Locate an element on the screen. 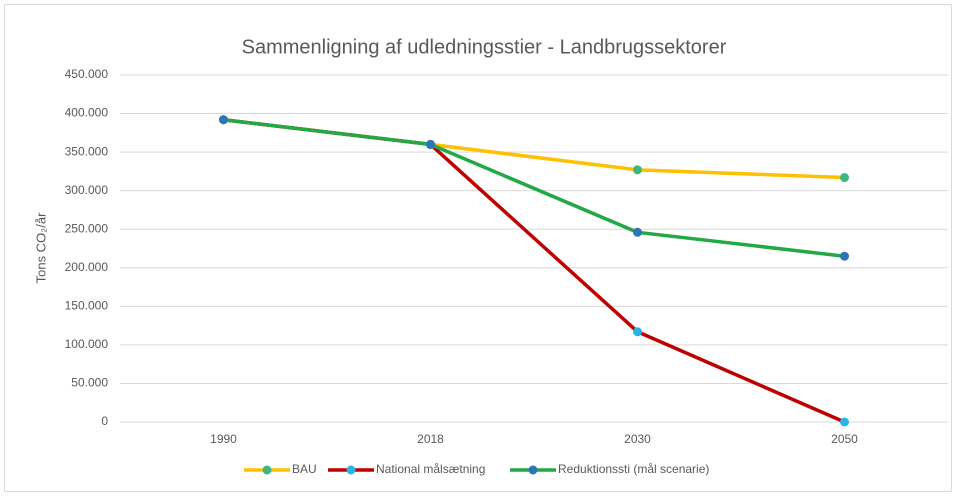  legend-label: Reduktionssti (mål scenarie) is located at coordinates (633, 469).